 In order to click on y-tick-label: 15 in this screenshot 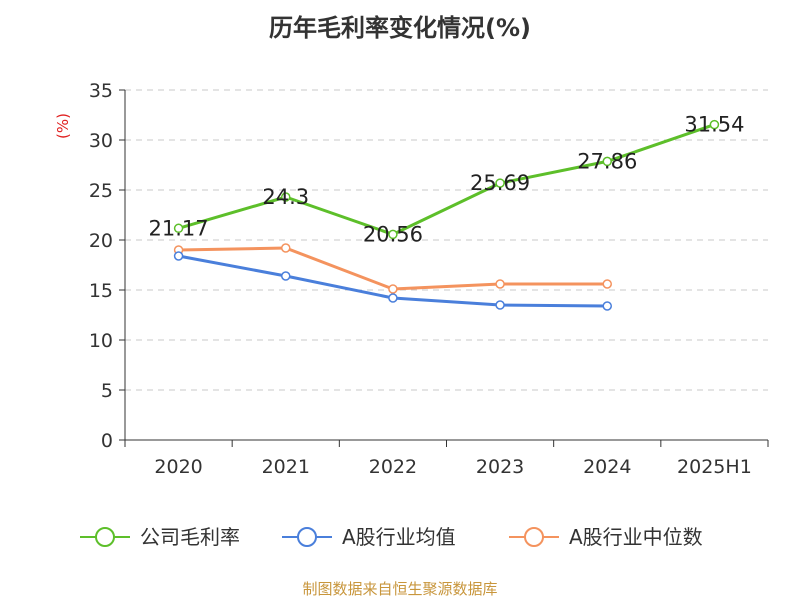, I will do `click(101, 291)`.